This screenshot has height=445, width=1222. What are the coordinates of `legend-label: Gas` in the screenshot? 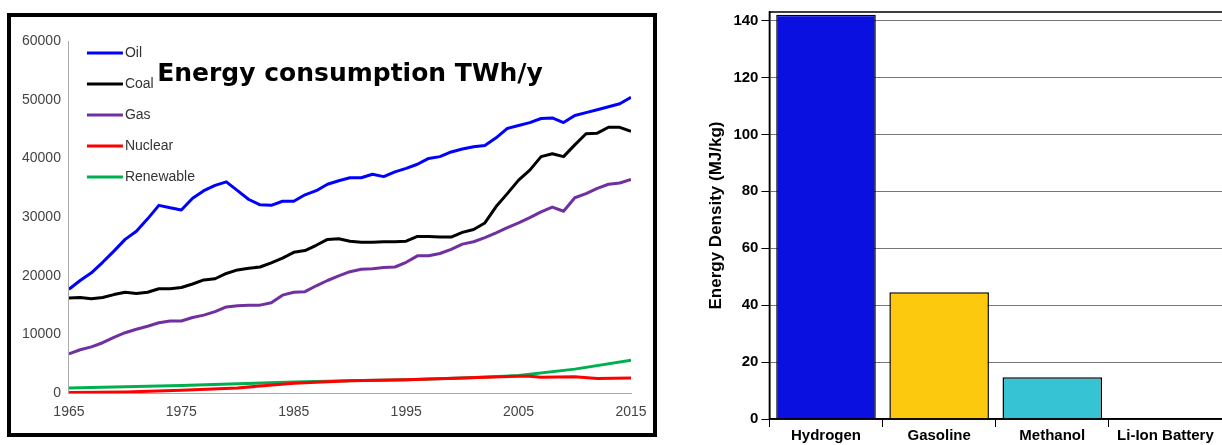 It's located at (137, 113).